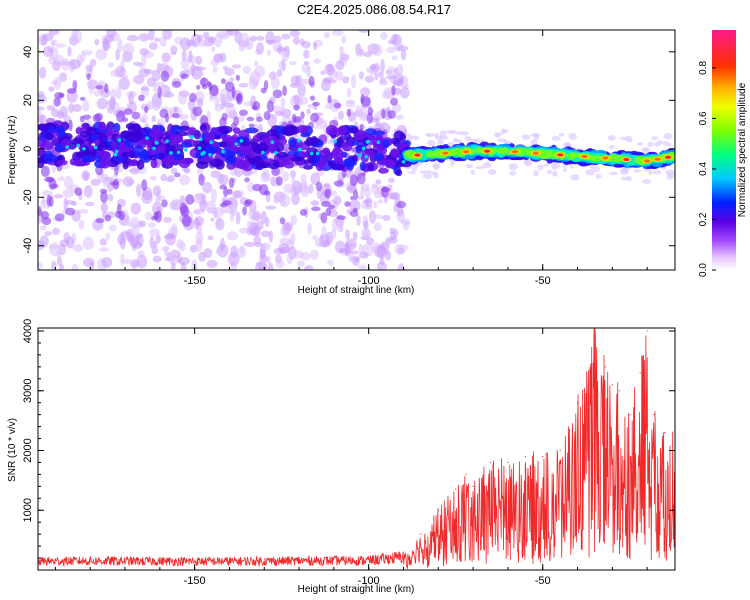  What do you see at coordinates (668, 157) in the screenshot?
I see `spectrogram-hotspot-core` at bounding box center [668, 157].